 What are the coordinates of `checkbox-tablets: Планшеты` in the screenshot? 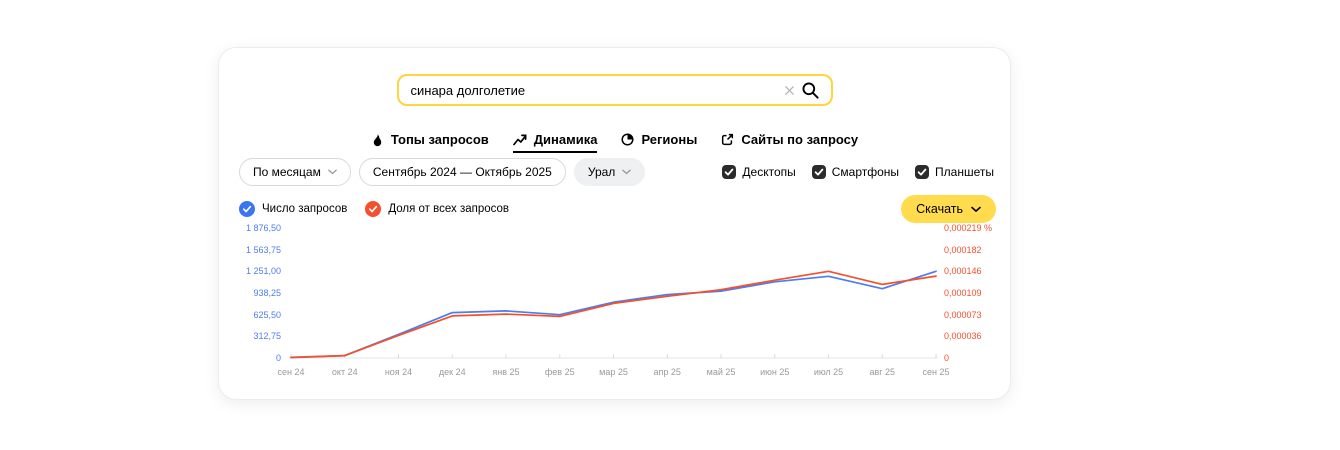 It's located at (954, 172).